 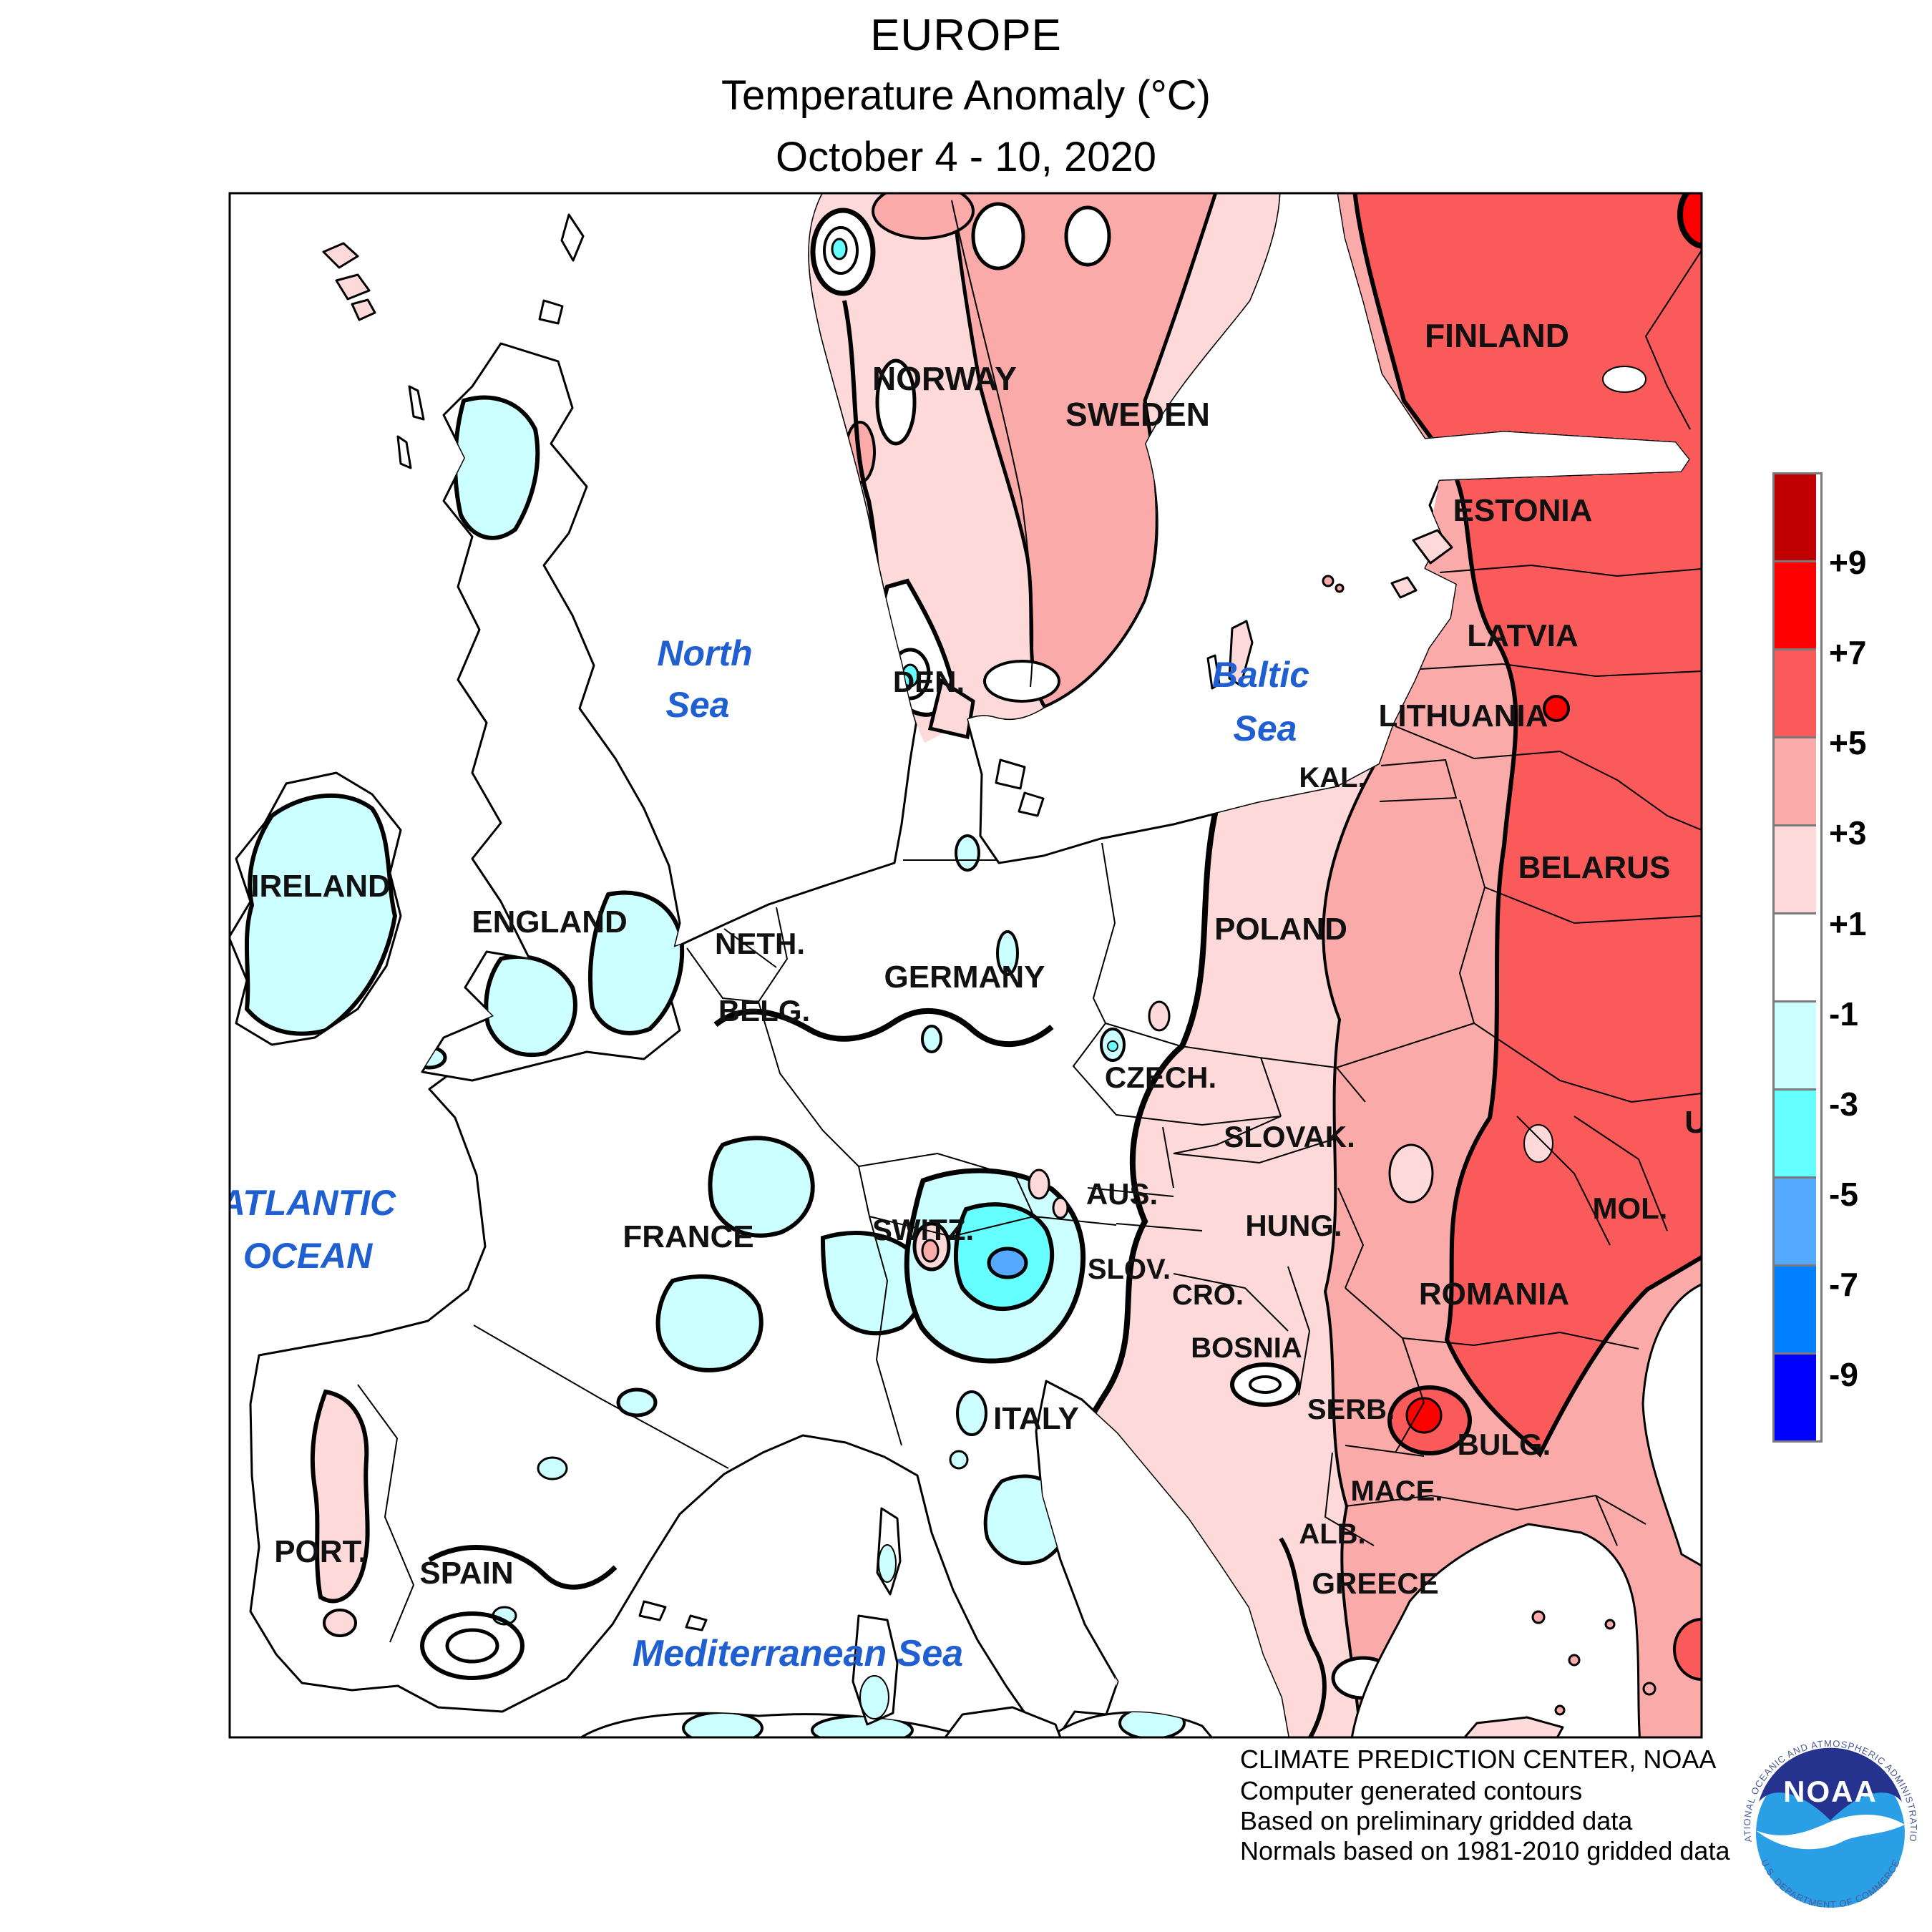 I want to click on black-sea, so click(x=1671, y=1425).